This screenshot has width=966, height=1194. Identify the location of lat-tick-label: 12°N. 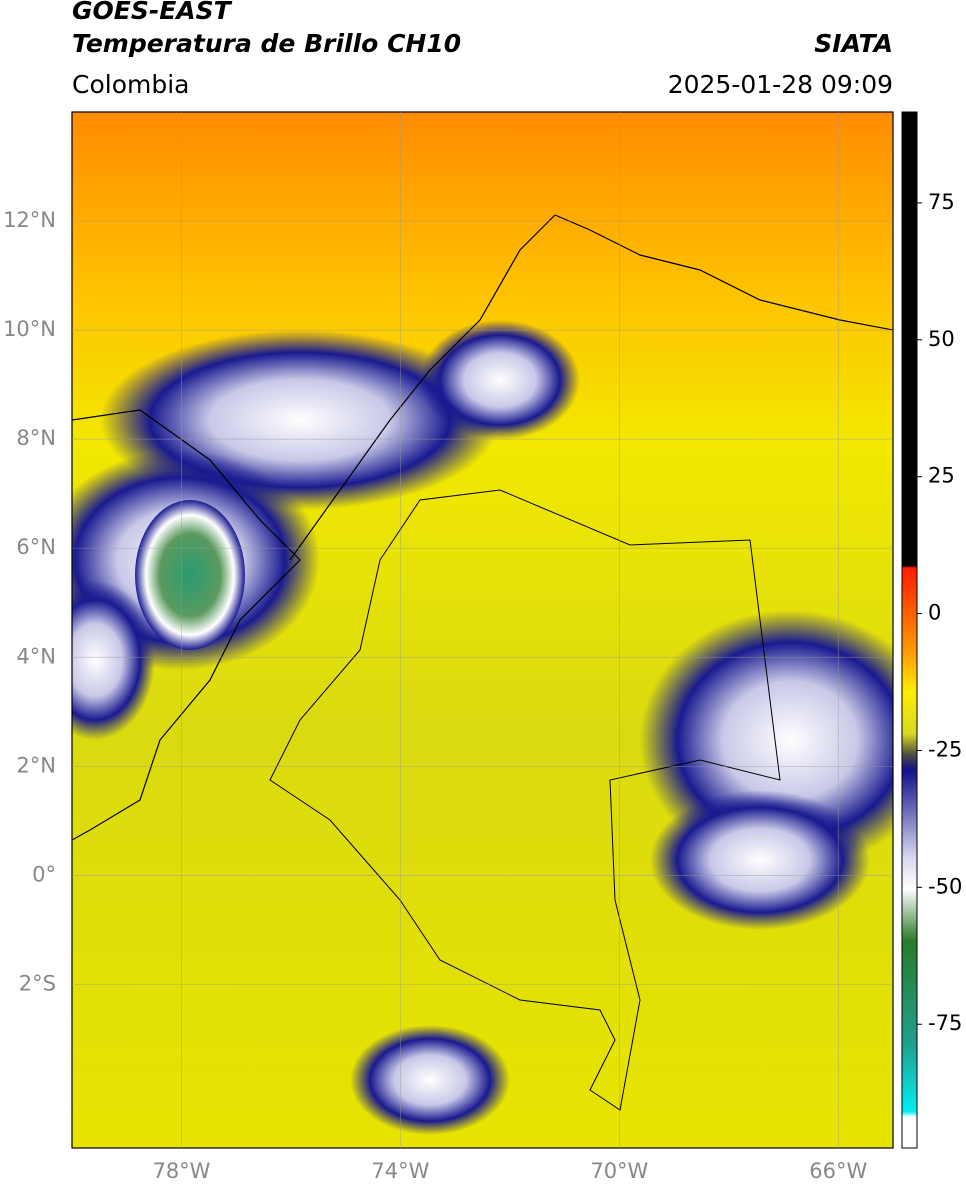
(29, 220).